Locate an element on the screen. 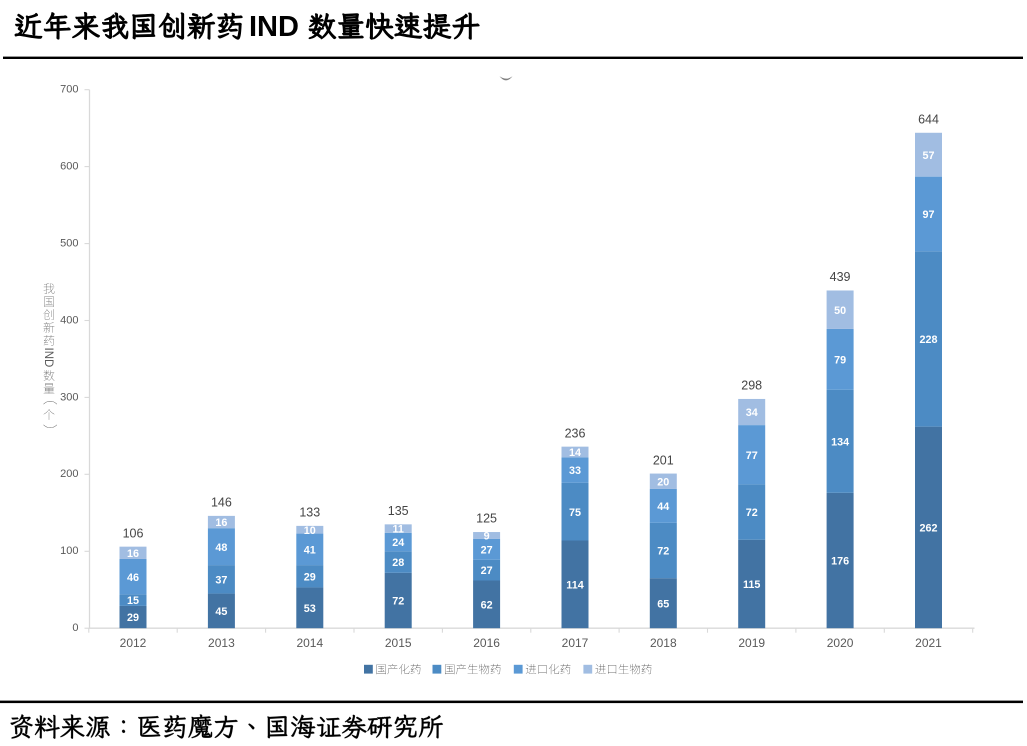  svg-text: 62 is located at coordinates (487, 606).